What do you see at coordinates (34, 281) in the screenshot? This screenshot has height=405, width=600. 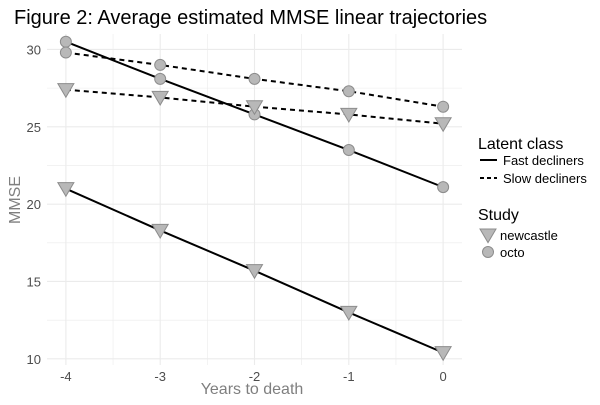 I see `y-tick-label: 15` at bounding box center [34, 281].